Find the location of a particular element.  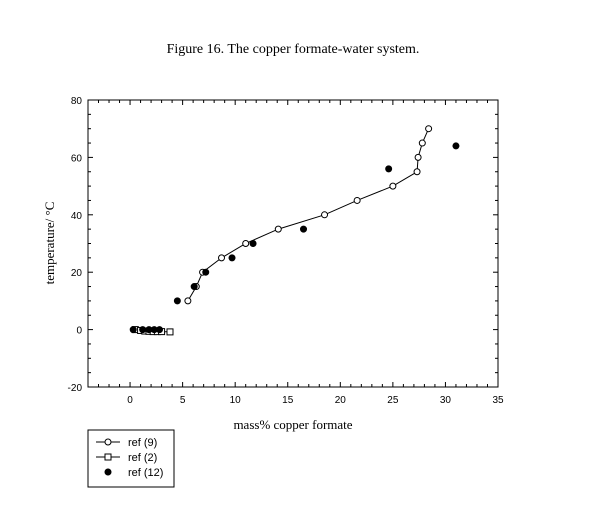

x-tick-label: 5 is located at coordinates (183, 400).